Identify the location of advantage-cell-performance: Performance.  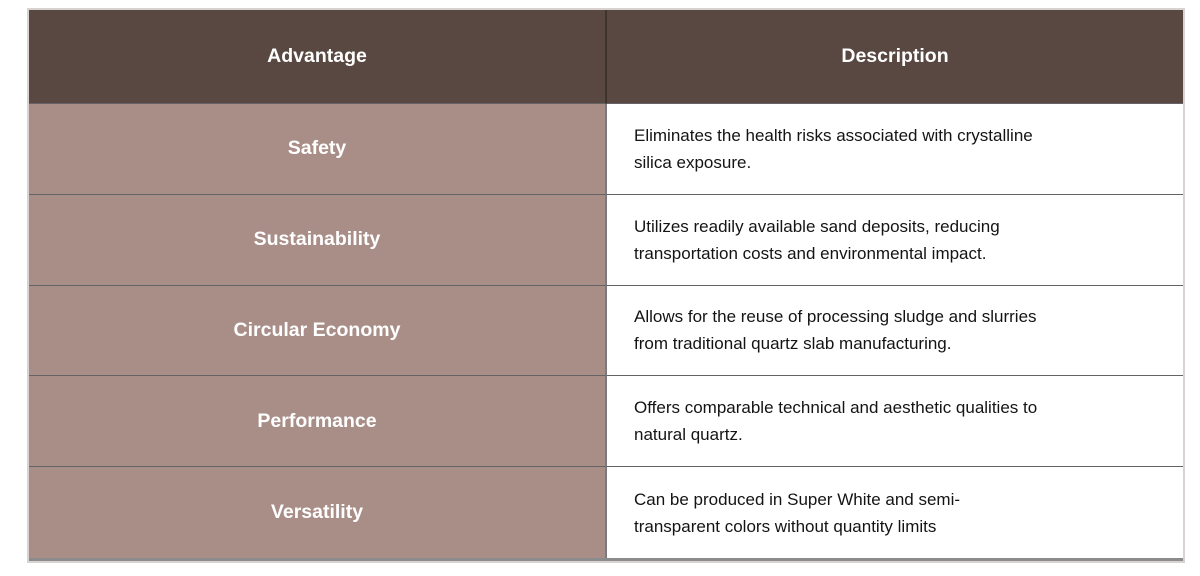
(318, 422).